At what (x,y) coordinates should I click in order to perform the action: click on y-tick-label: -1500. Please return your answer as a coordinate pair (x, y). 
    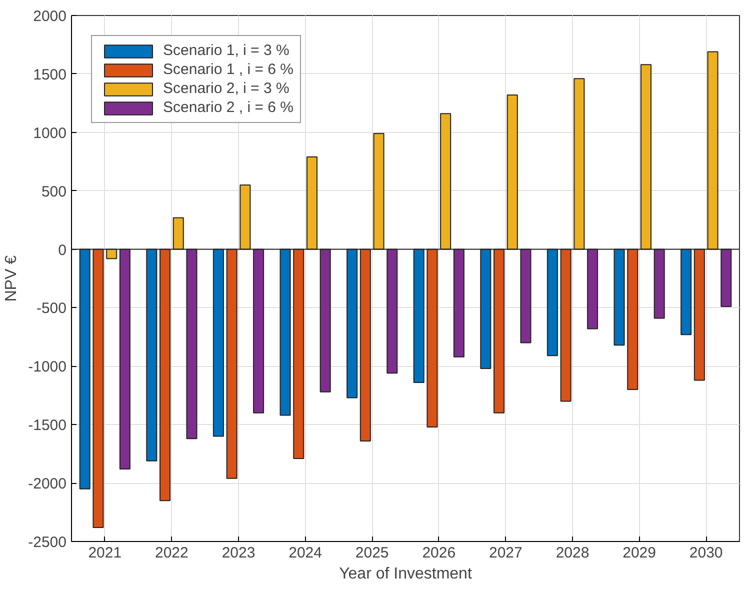
    Looking at the image, I should click on (47, 425).